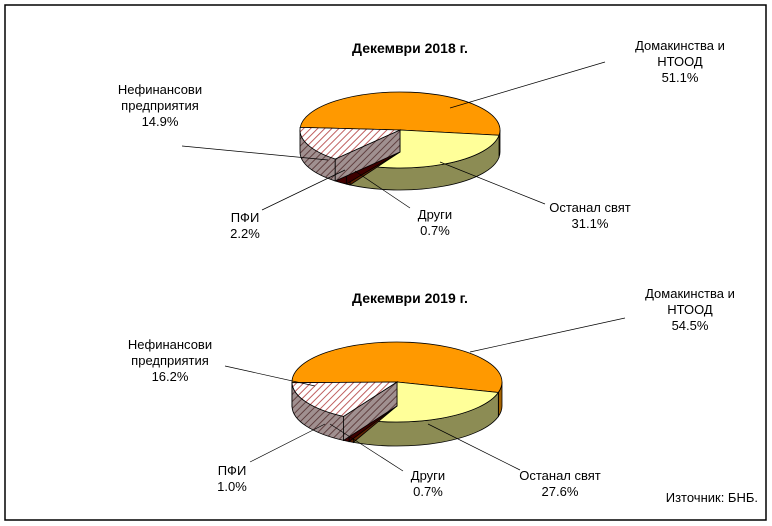 This screenshot has height=526, width=772. I want to click on data-label: ПФИ 2.2%, so click(245, 226).